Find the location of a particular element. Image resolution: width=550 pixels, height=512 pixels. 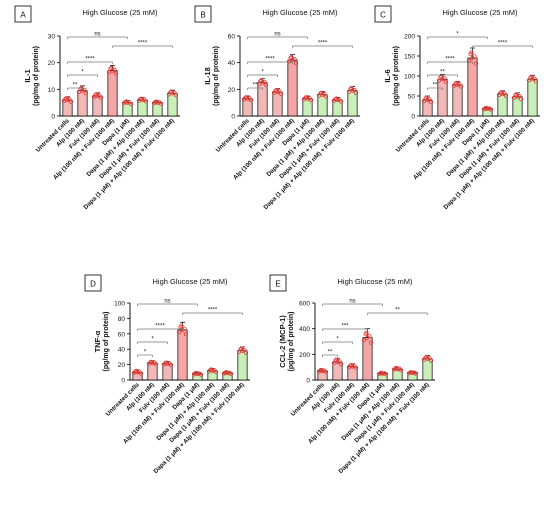

y-axis-label: CCL-2 (MCP-1) is located at coordinates (282, 341).